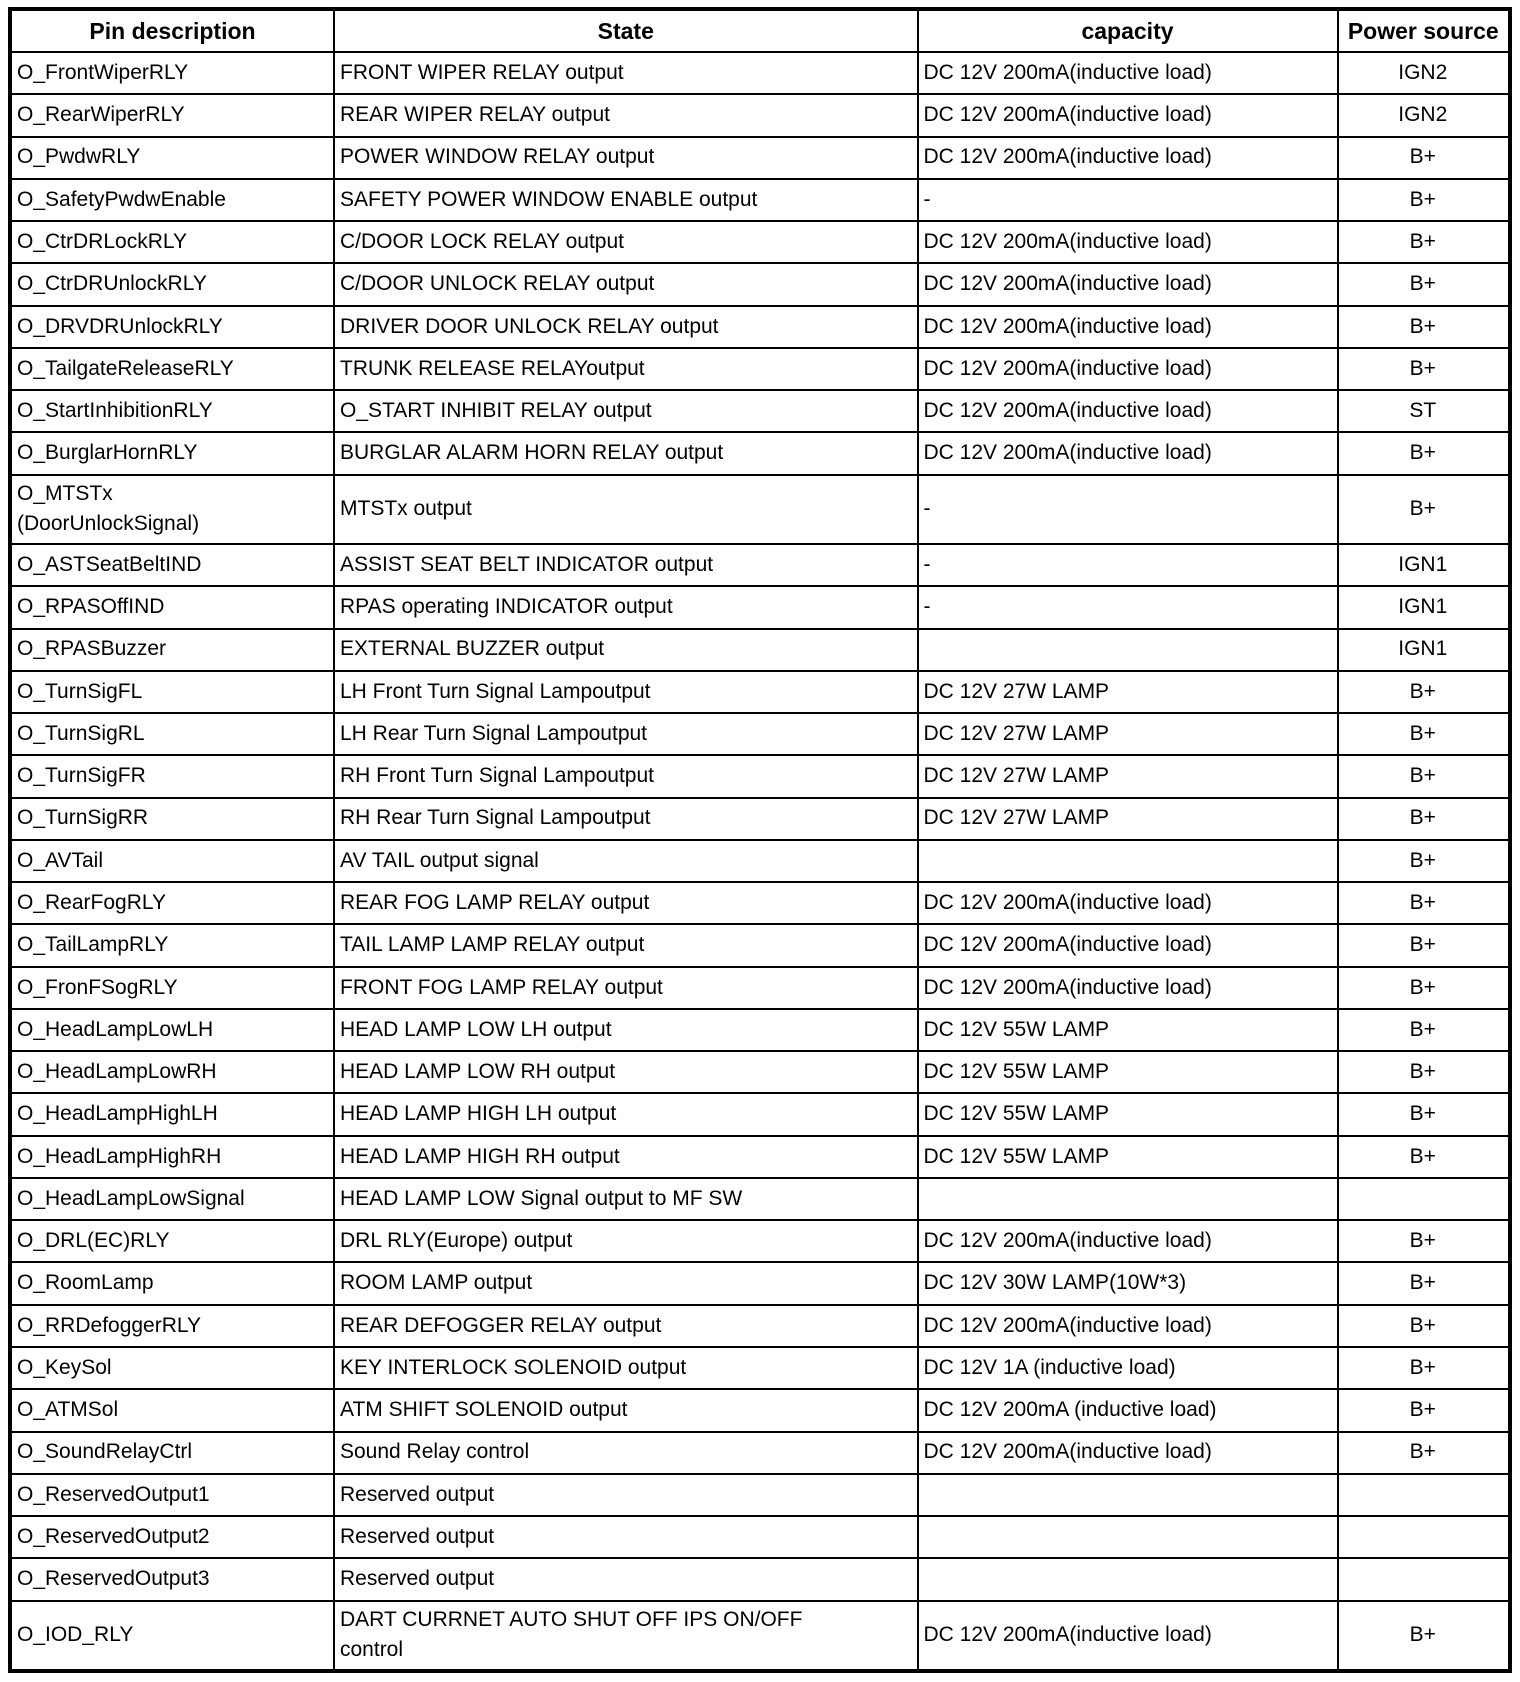 The width and height of the screenshot is (1520, 1682). What do you see at coordinates (1127, 1072) in the screenshot?
I see `capacity-cell: DC 12V 55W LAMP` at bounding box center [1127, 1072].